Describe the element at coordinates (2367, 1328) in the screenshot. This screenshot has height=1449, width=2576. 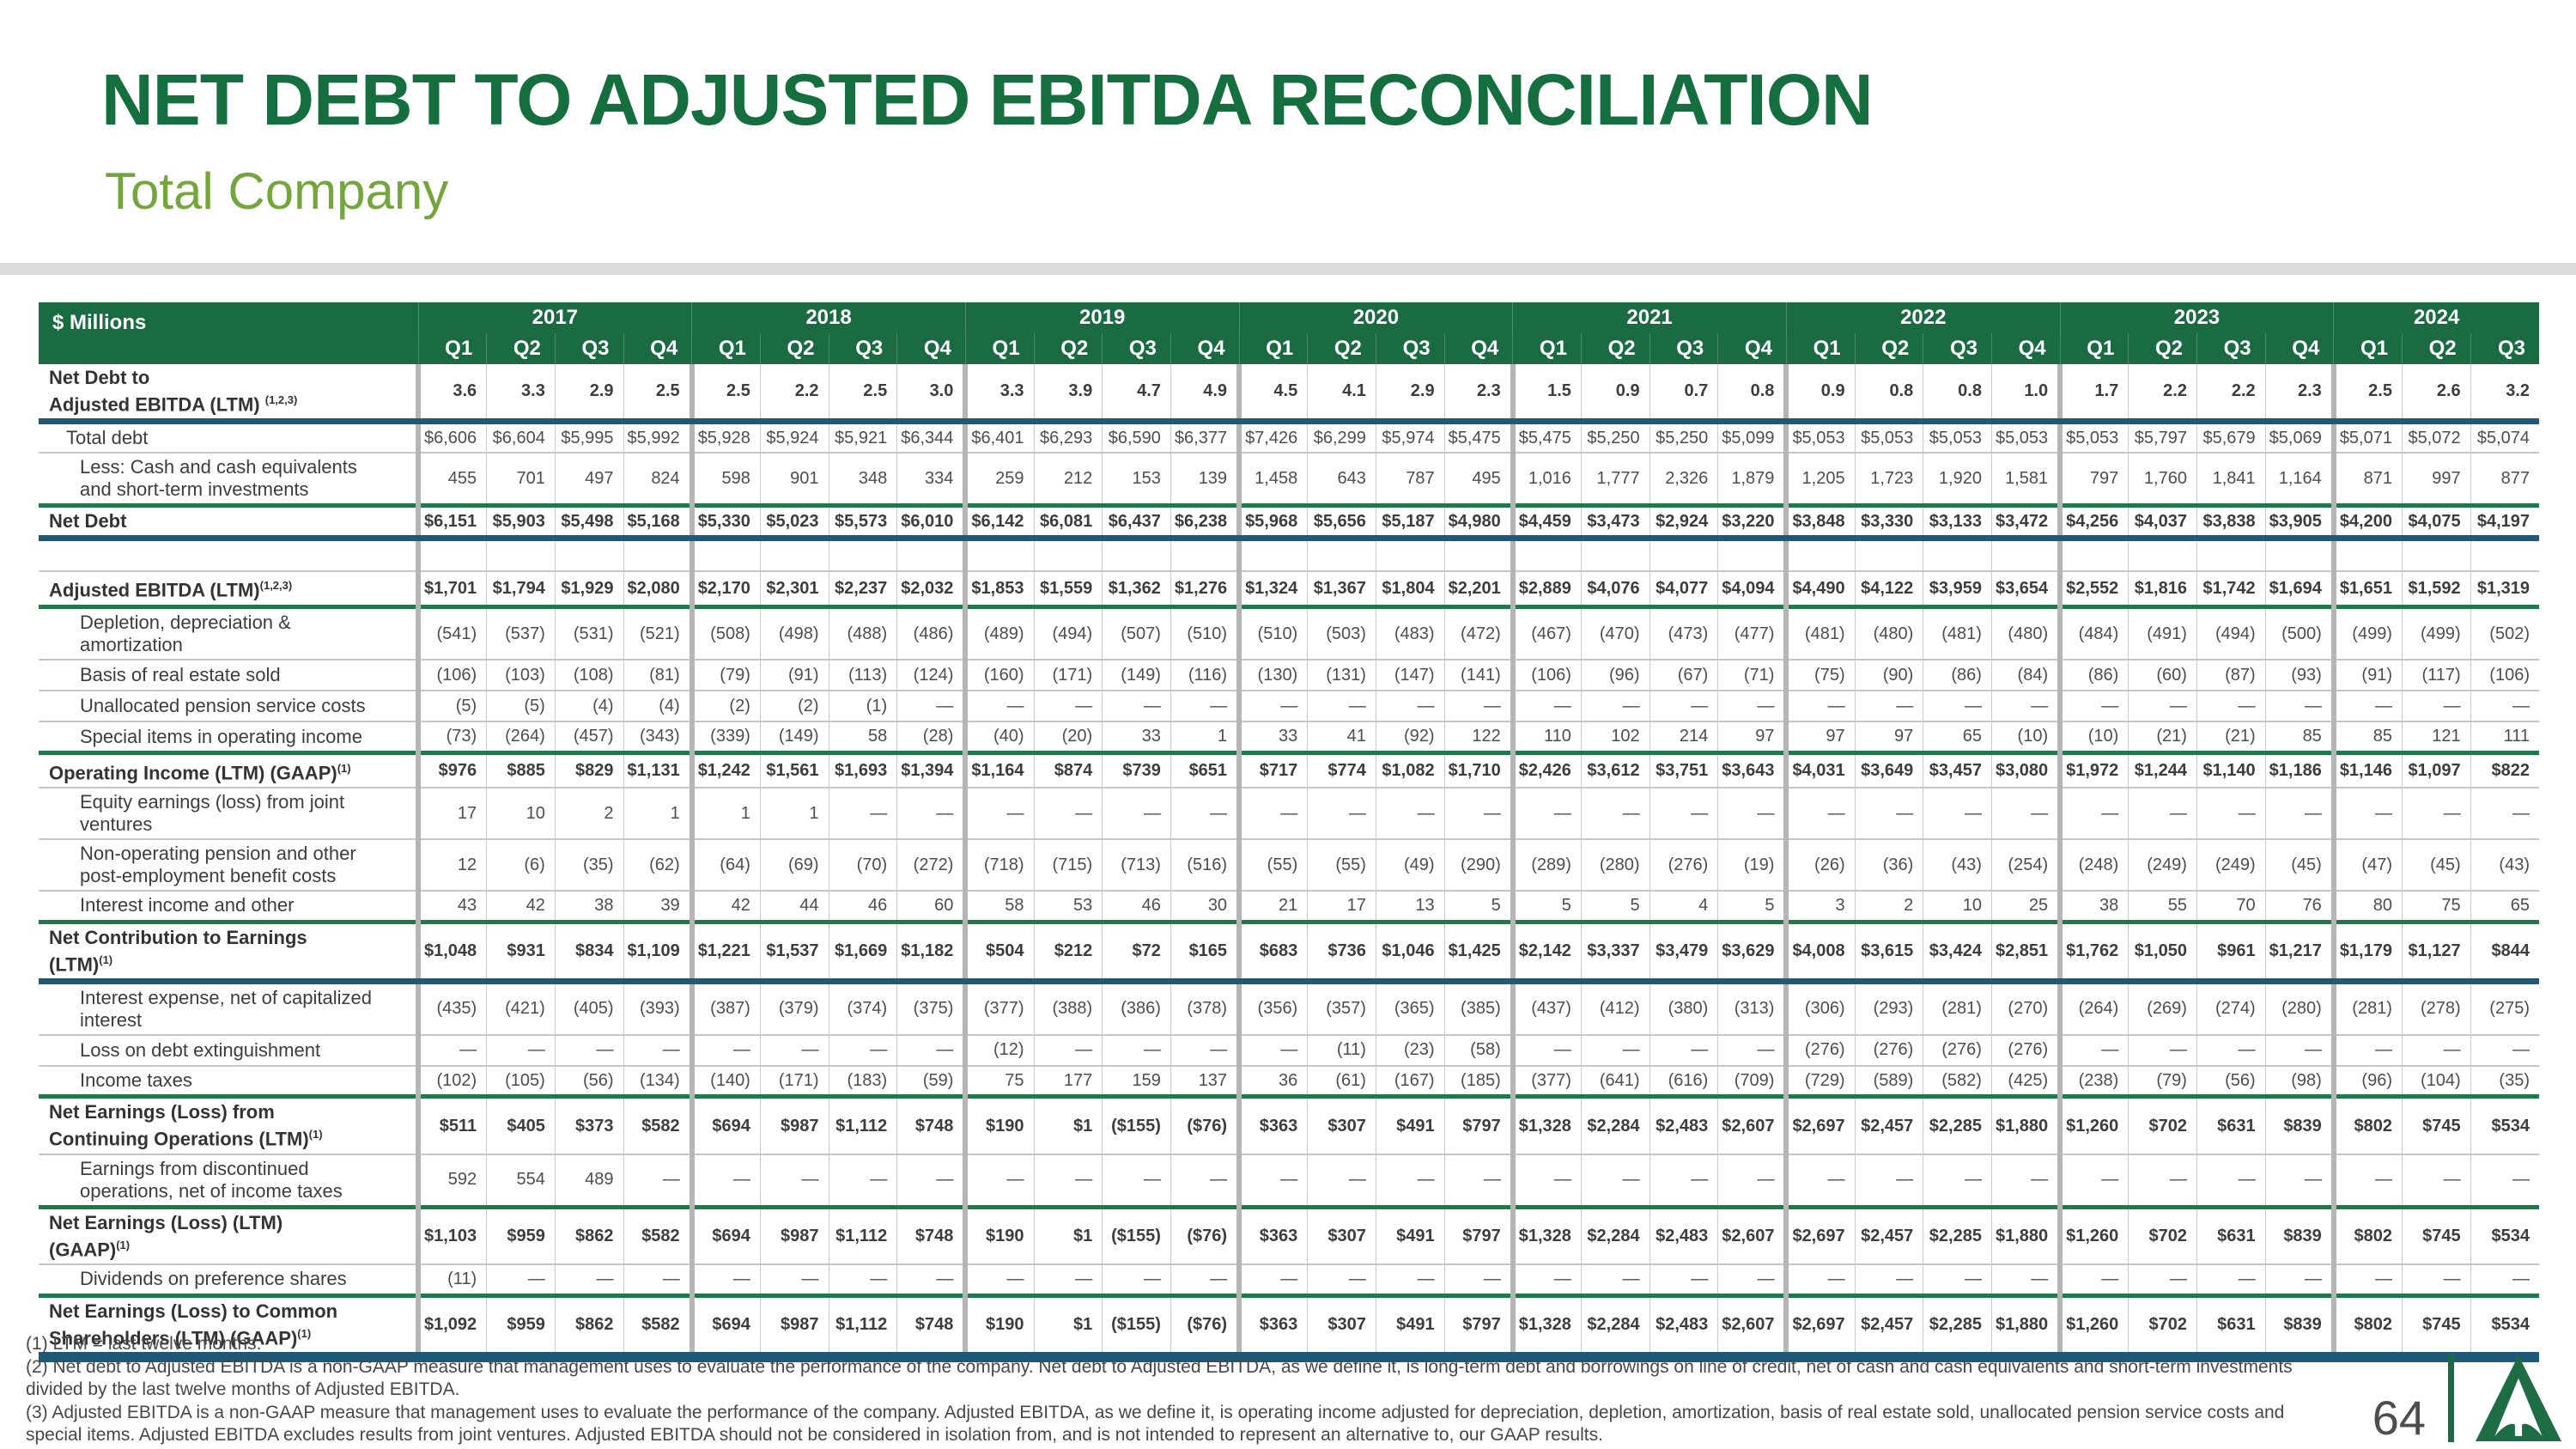
I see `table-cell: $802` at that location.